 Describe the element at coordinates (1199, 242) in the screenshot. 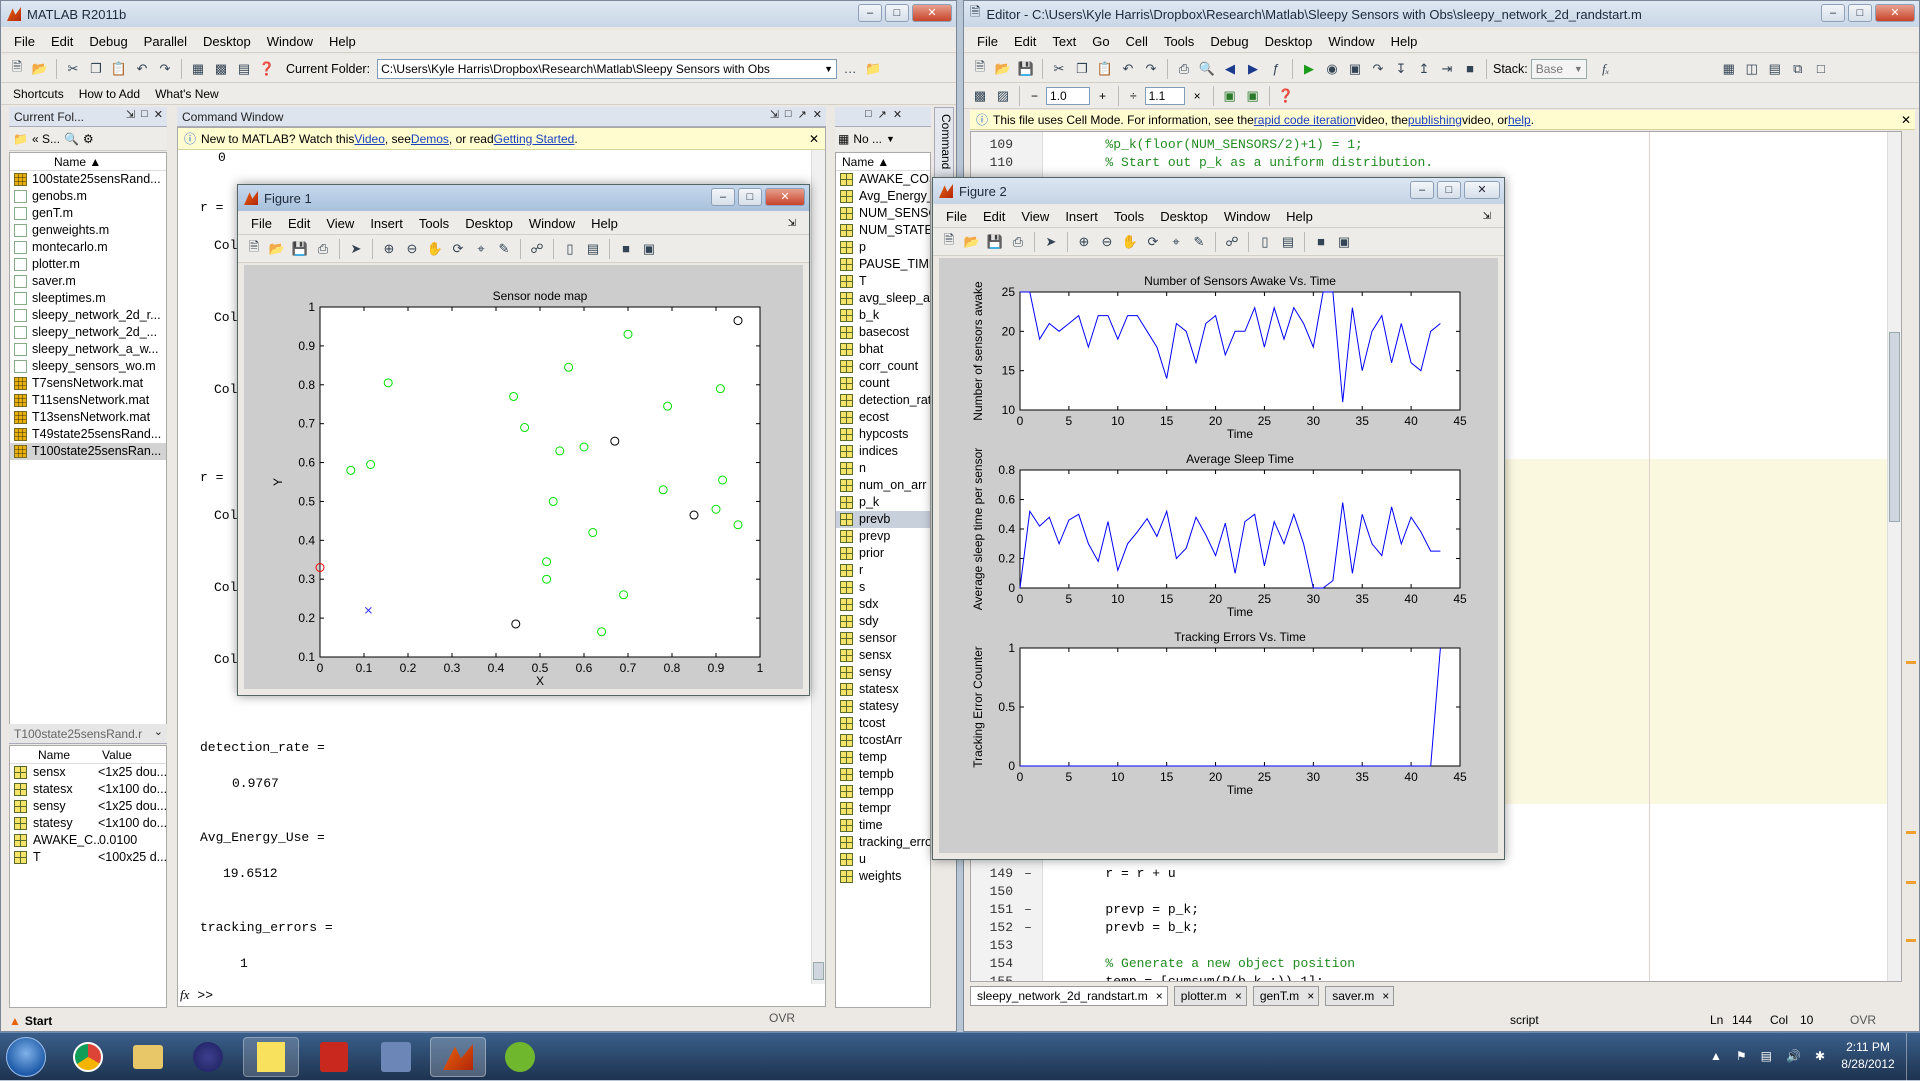

I see `brush-icon: ✎` at that location.